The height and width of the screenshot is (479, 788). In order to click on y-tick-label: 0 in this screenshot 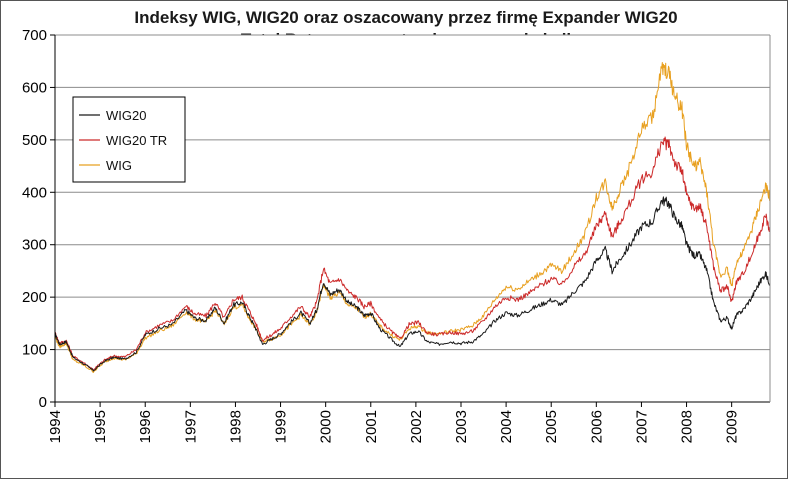, I will do `click(43, 402)`.